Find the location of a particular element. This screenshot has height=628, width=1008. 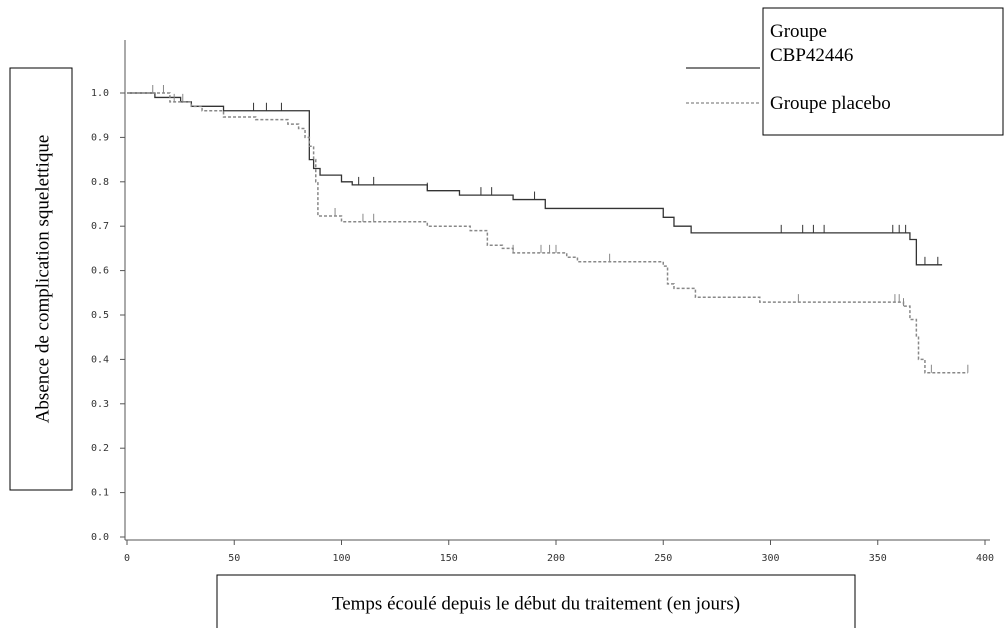

x-tick-label: 350 is located at coordinates (878, 558).